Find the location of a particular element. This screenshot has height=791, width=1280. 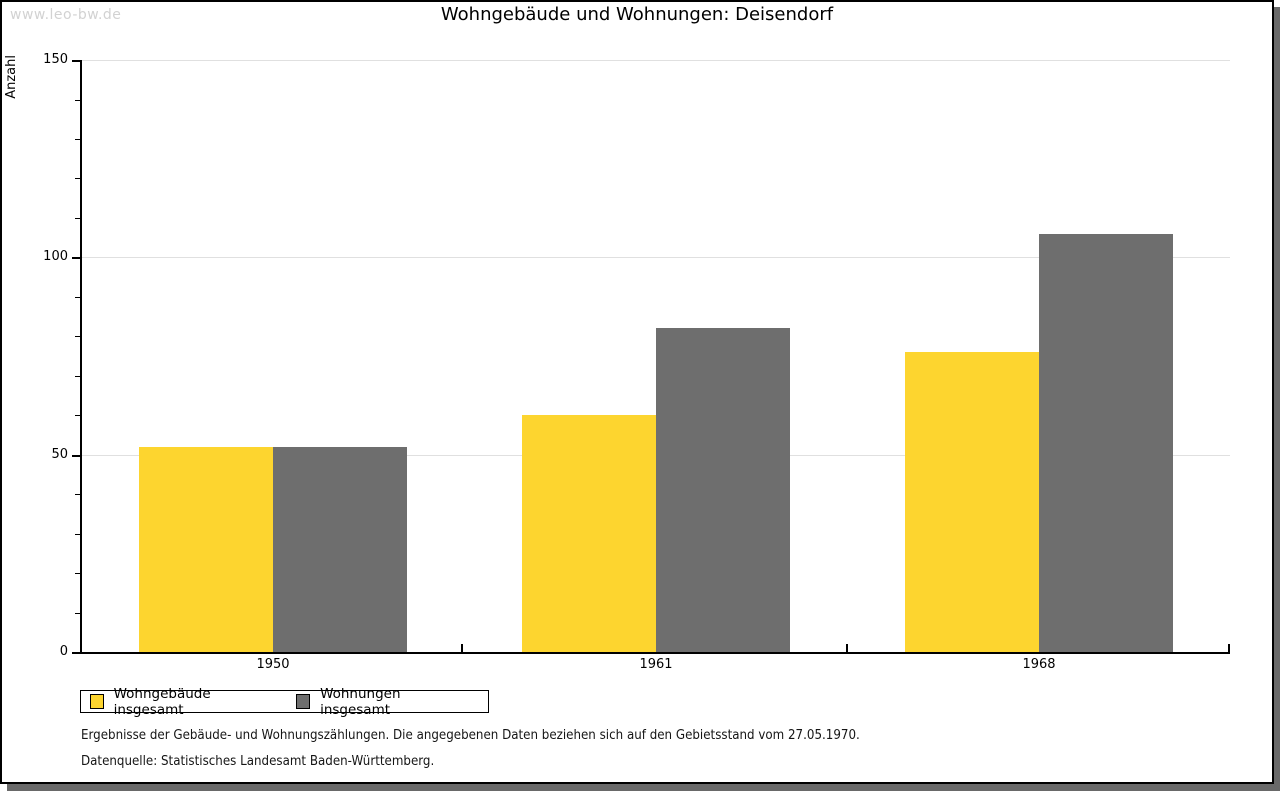

y-tick-label-0: 0 is located at coordinates (63, 651).